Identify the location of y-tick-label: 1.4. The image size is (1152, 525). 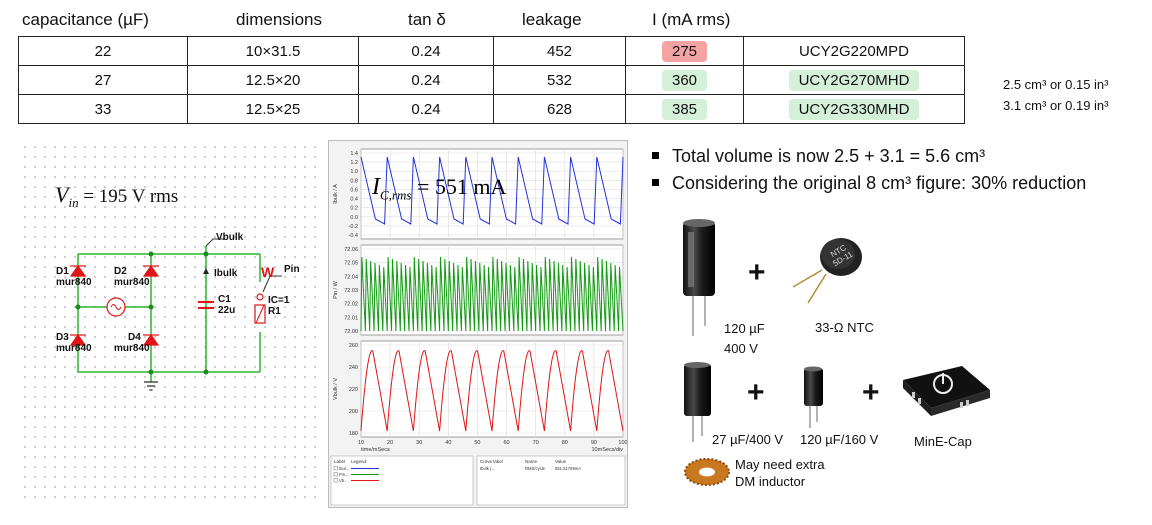
(354, 154).